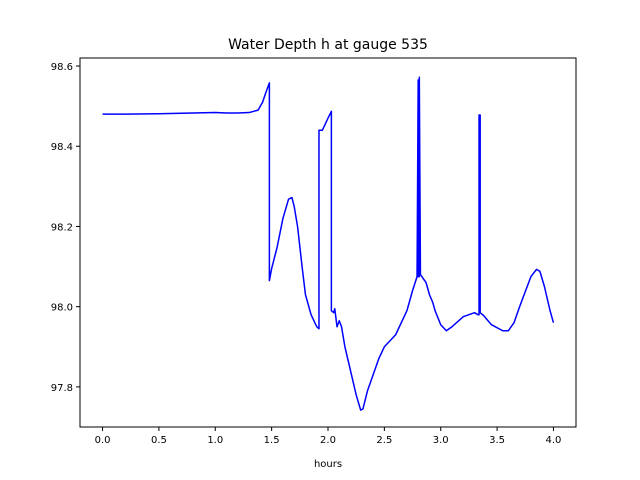  I want to click on x-tick-label: 0.5, so click(159, 440).